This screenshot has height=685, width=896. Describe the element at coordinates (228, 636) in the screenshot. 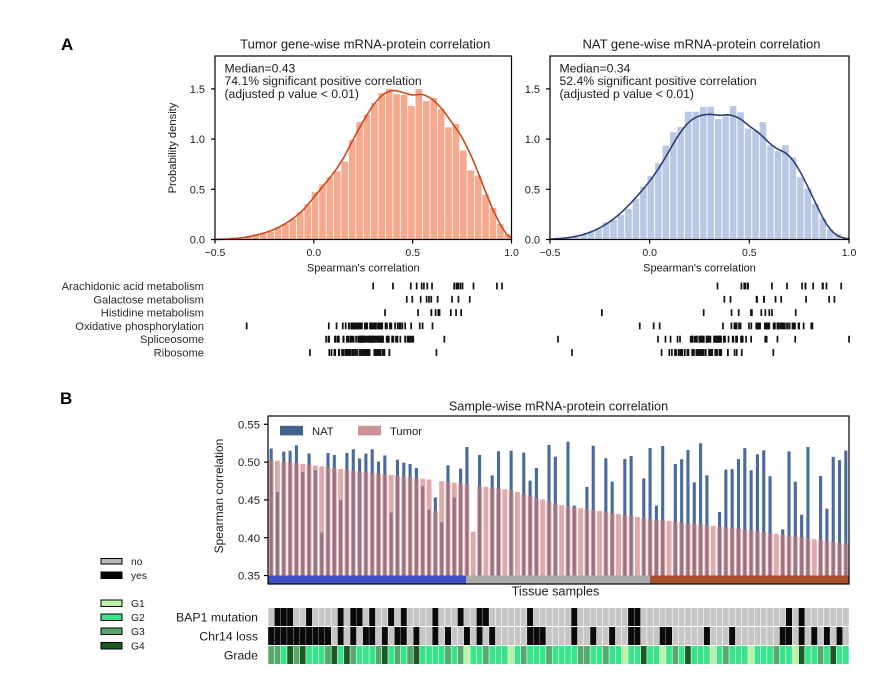

I see `svg-text: Chr14 loss` at that location.